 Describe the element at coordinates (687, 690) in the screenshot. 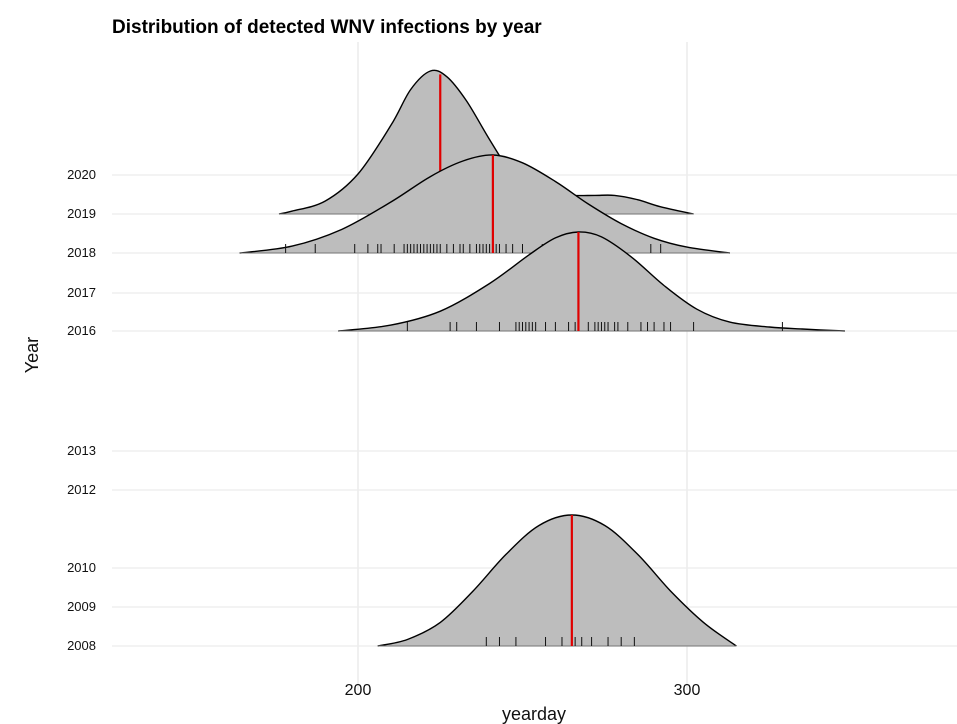

I see `x-tick-label-300: 300` at that location.